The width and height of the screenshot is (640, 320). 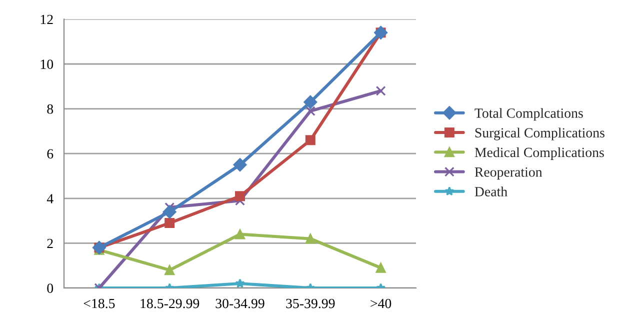 What do you see at coordinates (170, 303) in the screenshot?
I see `x-tick-label: 18.5-29.99` at bounding box center [170, 303].